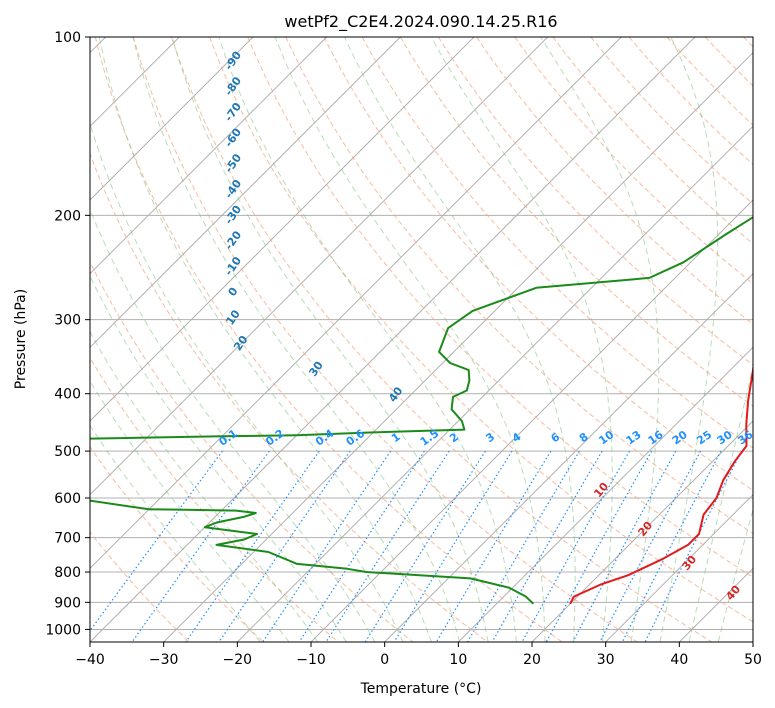 The image size is (775, 708). Describe the element at coordinates (421, 689) in the screenshot. I see `x-axis-label: Temperature (°C)` at that location.